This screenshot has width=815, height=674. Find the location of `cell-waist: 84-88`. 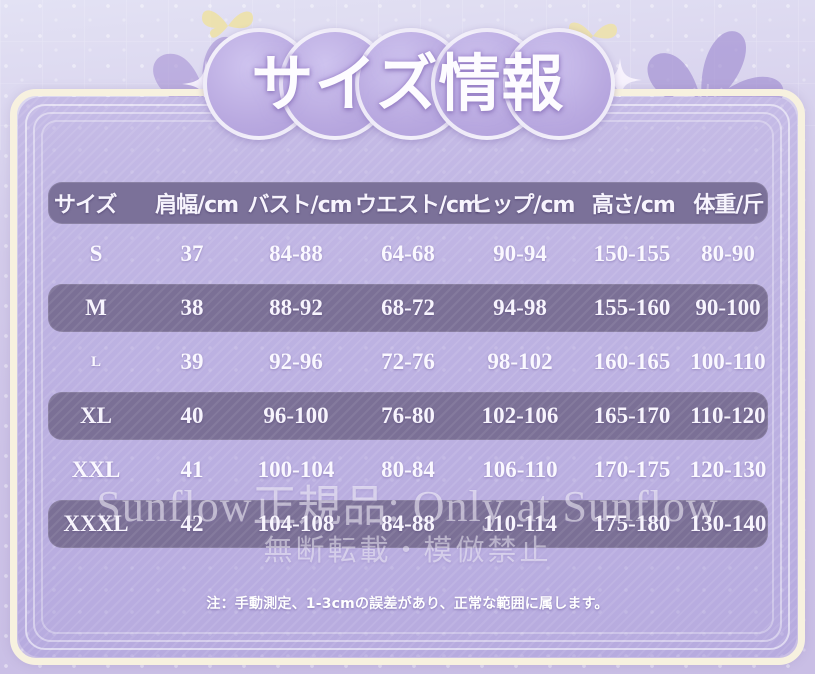

cell-waist: 84-88 is located at coordinates (408, 523).